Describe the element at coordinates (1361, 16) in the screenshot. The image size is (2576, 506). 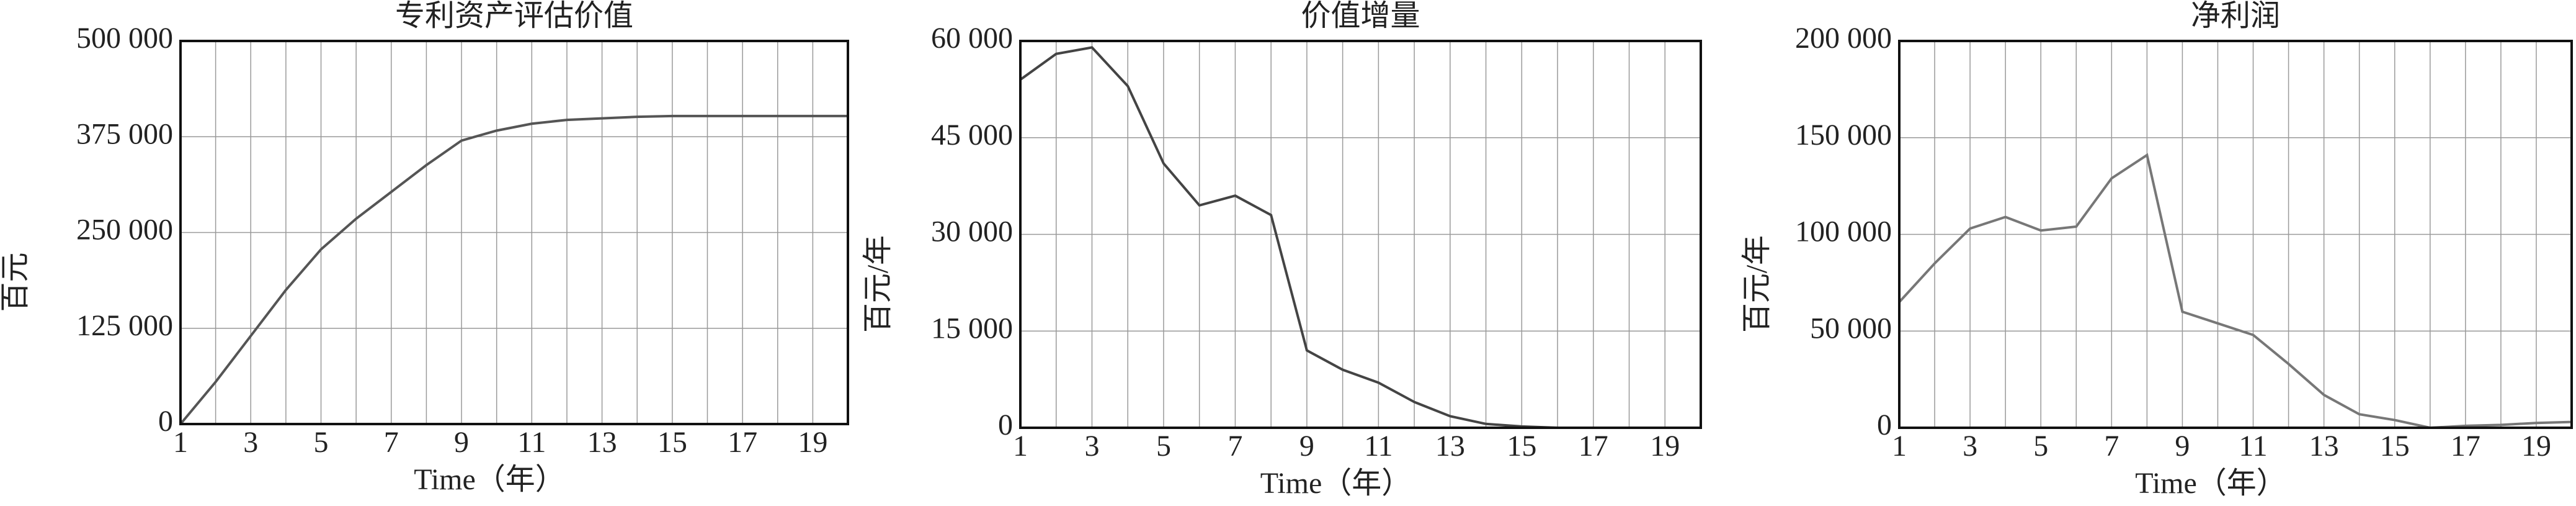
I see `chart-title: 价值增量` at that location.